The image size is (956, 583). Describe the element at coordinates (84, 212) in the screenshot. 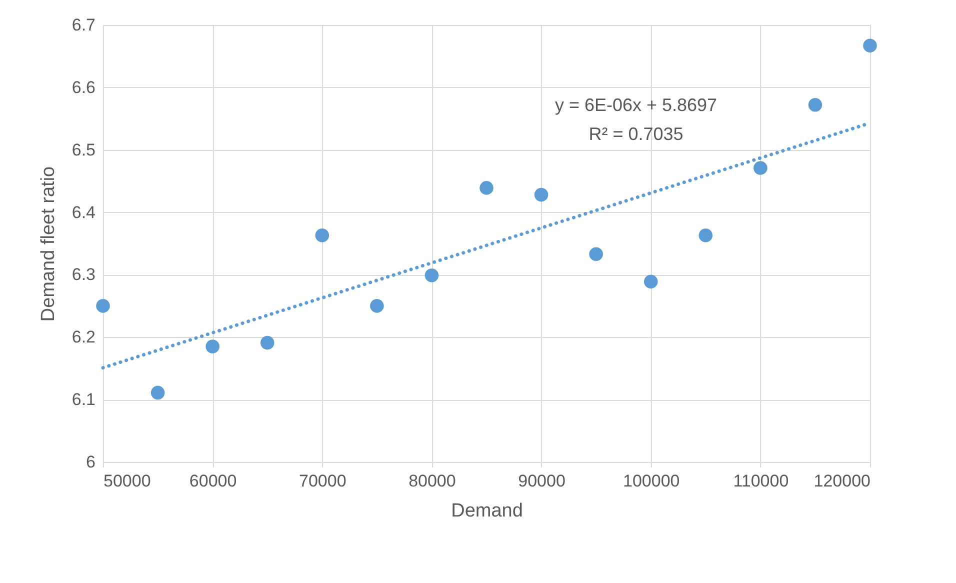

I see `y-tick-label: 6.4` at that location.